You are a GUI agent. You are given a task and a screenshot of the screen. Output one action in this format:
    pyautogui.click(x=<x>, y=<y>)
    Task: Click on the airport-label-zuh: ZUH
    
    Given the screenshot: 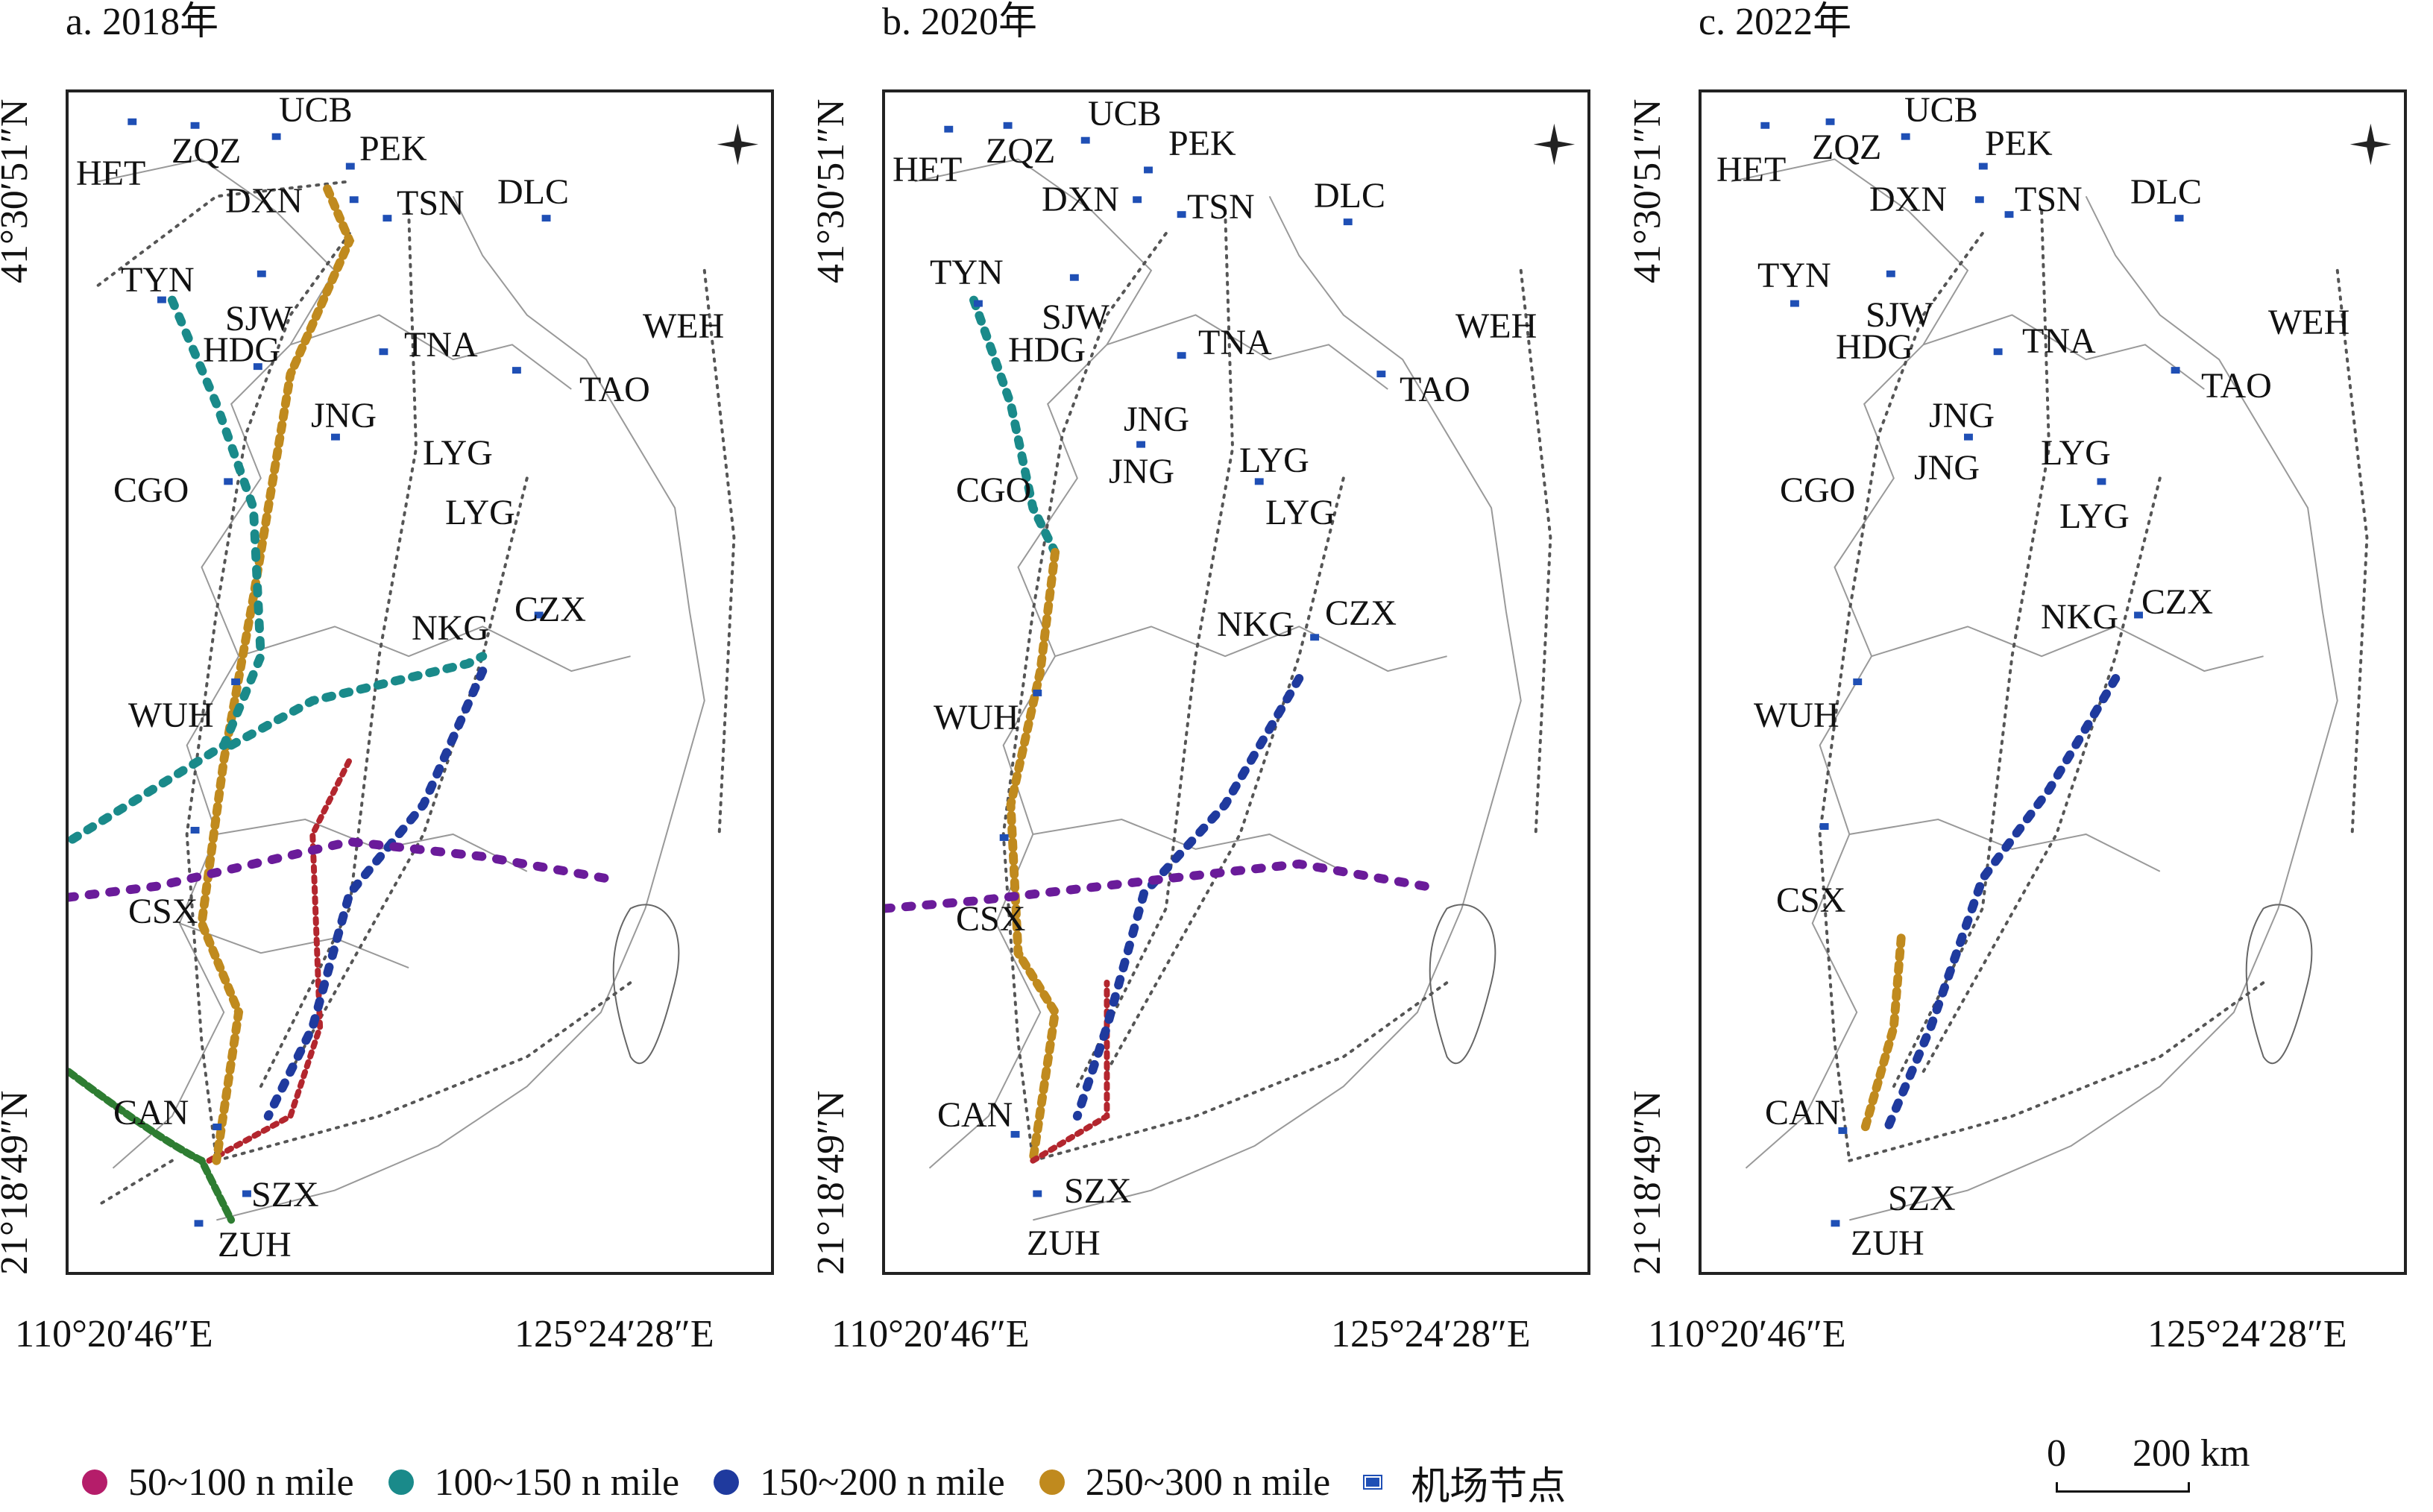 What is the action you would take?
    pyautogui.click(x=1064, y=1243)
    